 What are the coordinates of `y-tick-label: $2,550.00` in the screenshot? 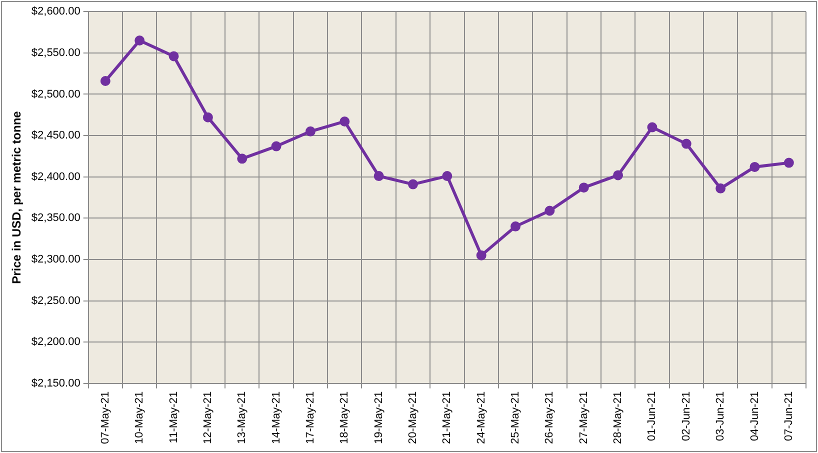 It's located at (55, 52).